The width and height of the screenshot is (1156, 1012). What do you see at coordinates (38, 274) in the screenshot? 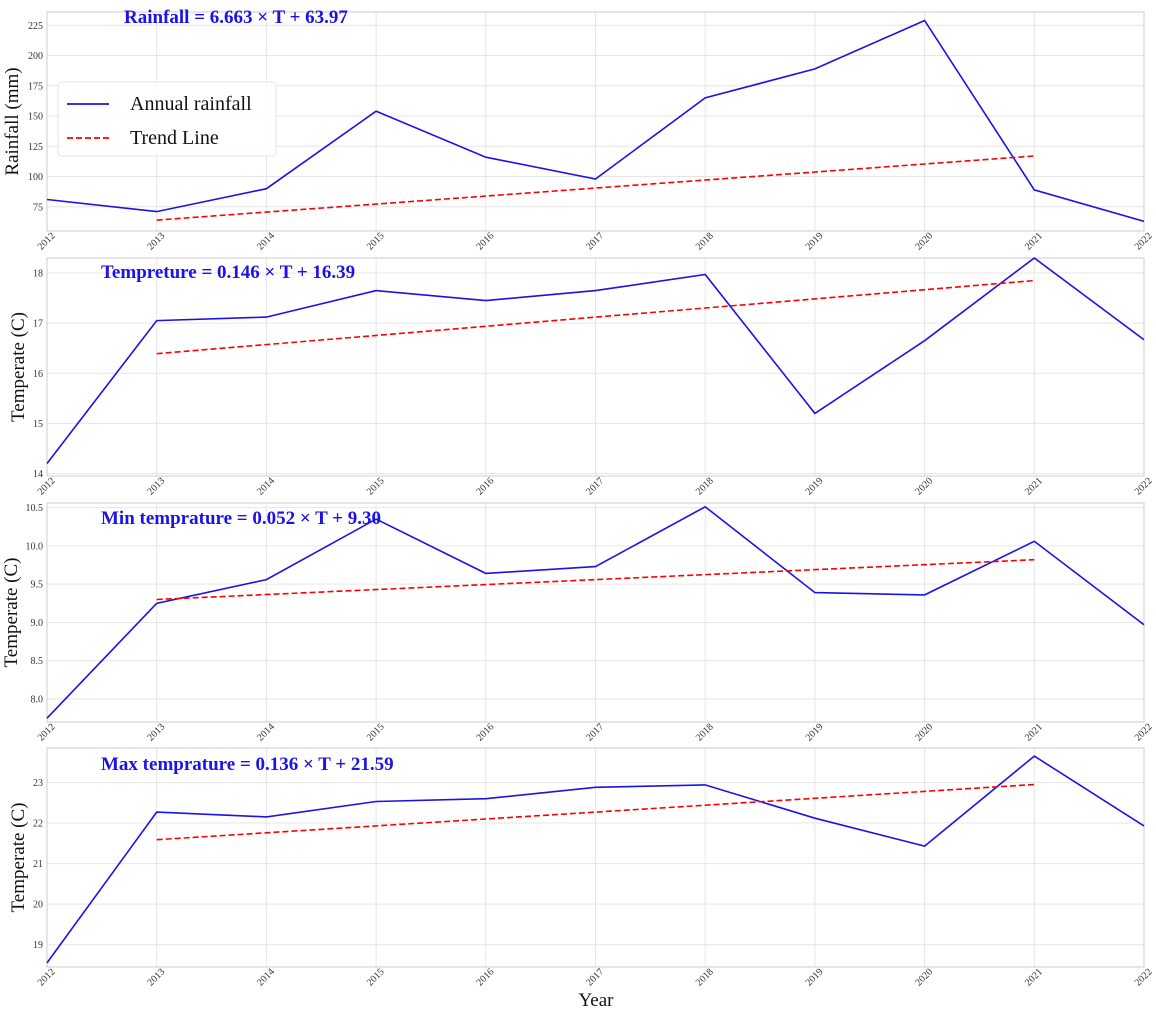
I see `y-tick-label: 18` at bounding box center [38, 274].